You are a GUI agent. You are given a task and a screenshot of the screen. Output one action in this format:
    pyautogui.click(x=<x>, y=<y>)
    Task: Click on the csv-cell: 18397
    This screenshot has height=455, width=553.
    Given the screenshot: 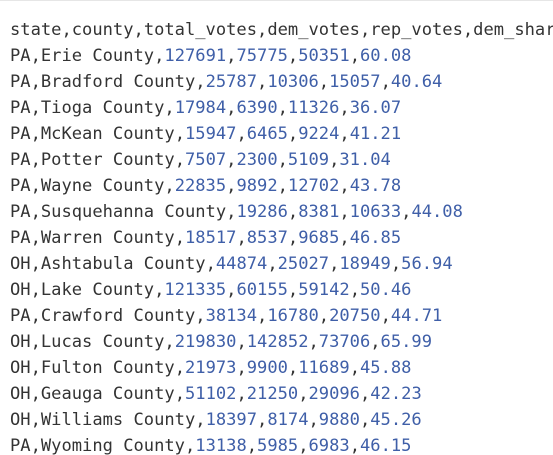 What is the action you would take?
    pyautogui.click(x=231, y=420)
    